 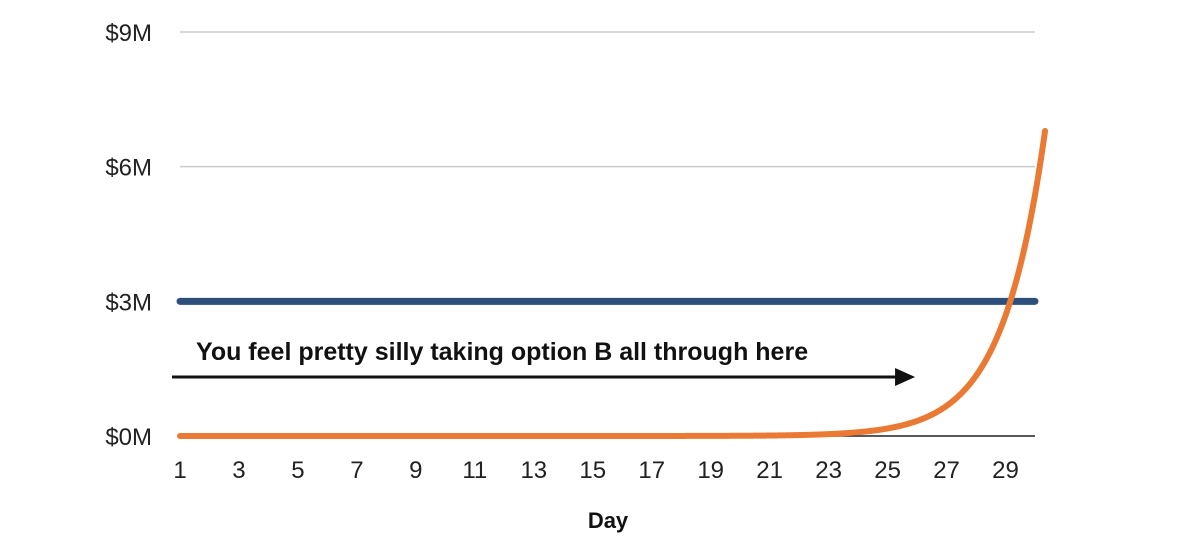 What do you see at coordinates (651, 470) in the screenshot?
I see `x-tick-label: 17` at bounding box center [651, 470].